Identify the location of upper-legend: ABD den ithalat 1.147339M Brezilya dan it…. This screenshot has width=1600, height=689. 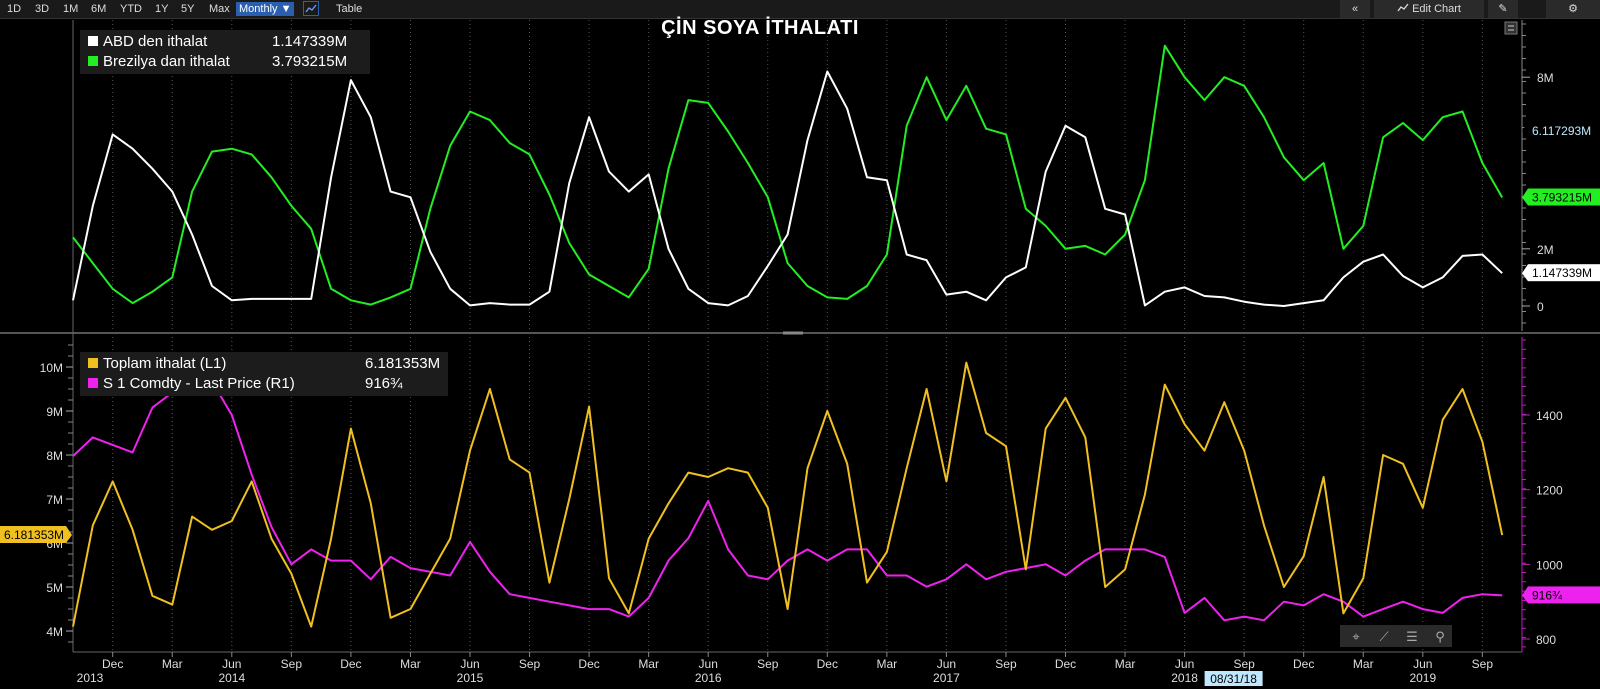
(225, 52).